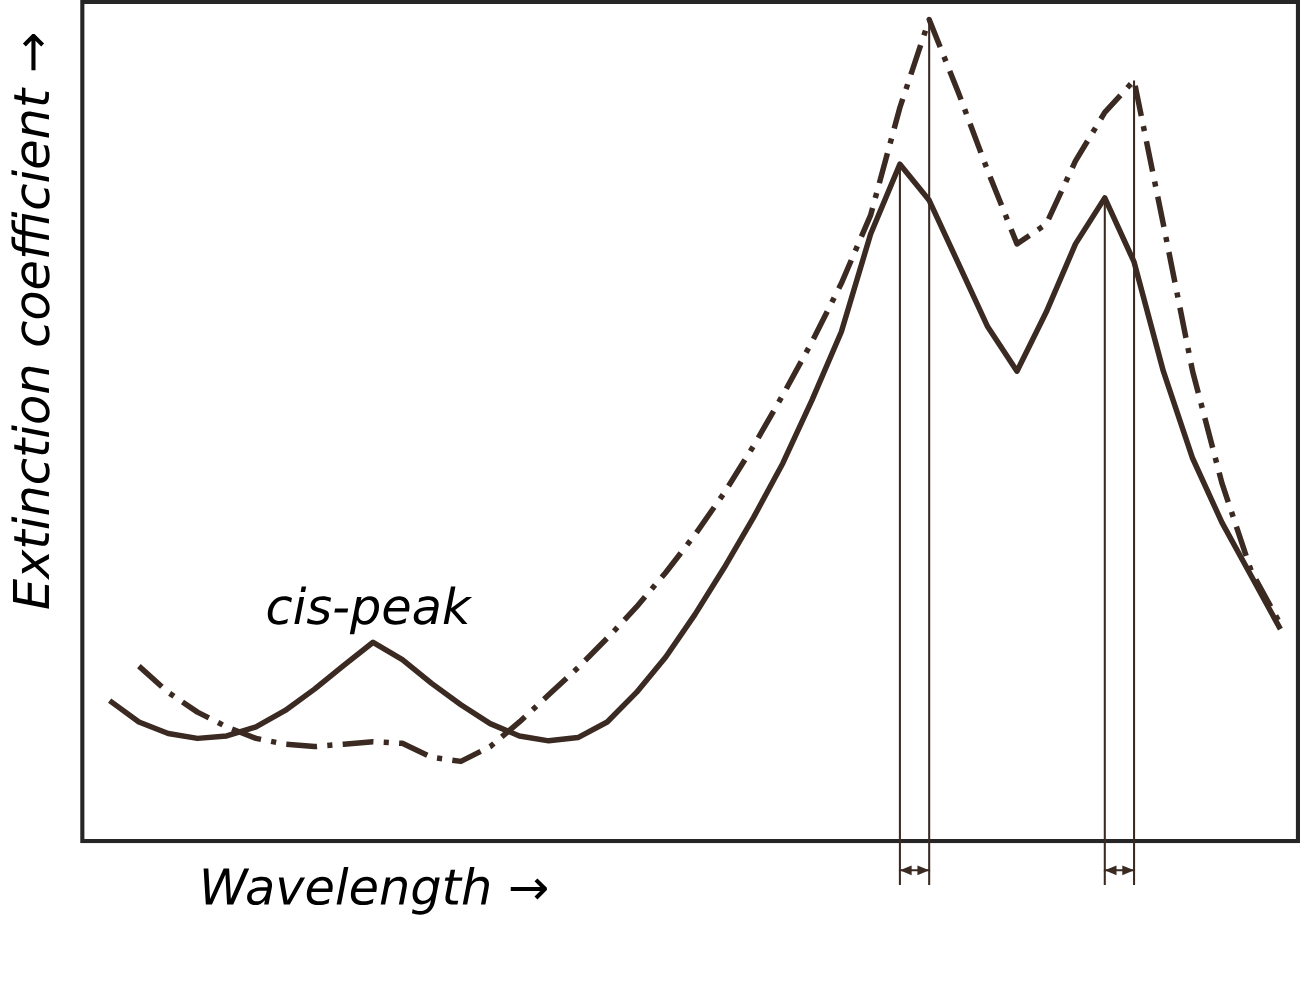  What do you see at coordinates (375, 891) in the screenshot?
I see `x-axis-title: Wavelength →` at bounding box center [375, 891].